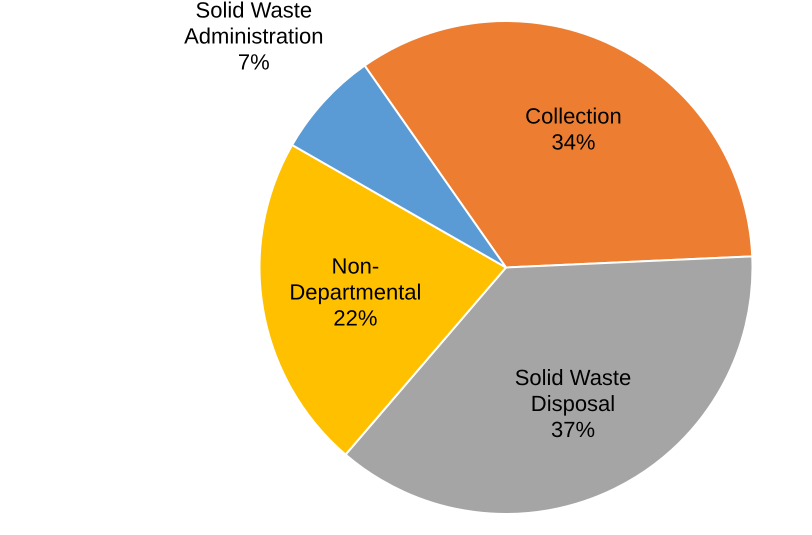 The image size is (812, 535). Describe the element at coordinates (355, 318) in the screenshot. I see `data-label: 22%` at that location.